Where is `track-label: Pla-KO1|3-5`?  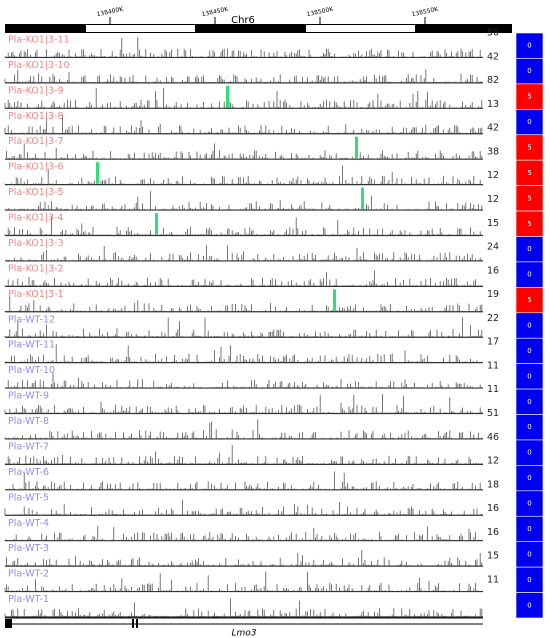
track-label: Pla-KO1|3-5 is located at coordinates (36, 192).